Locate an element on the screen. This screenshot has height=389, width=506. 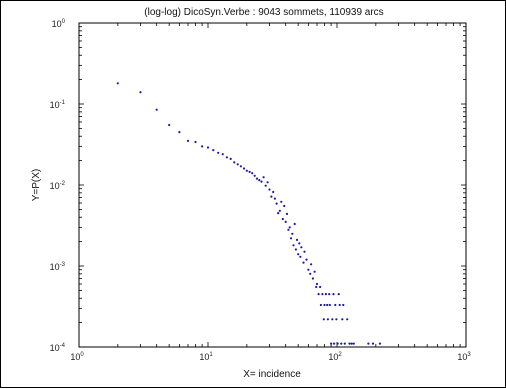
y-tick-label: 10⁻¹ is located at coordinates (58, 105).